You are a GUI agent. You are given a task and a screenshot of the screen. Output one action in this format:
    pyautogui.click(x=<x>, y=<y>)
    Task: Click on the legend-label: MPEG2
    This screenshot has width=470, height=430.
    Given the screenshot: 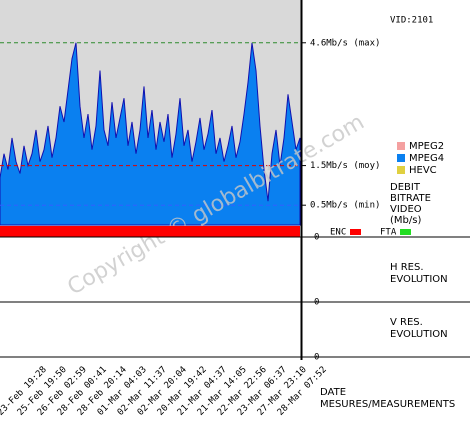 What is the action you would take?
    pyautogui.click(x=426, y=146)
    